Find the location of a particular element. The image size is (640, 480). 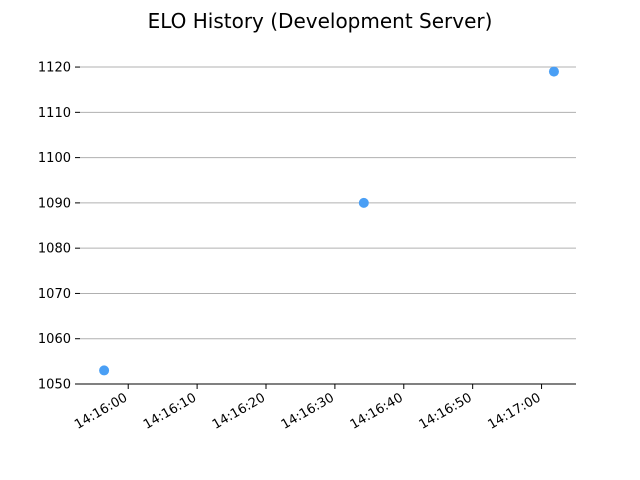

y-tick-label: 1100 is located at coordinates (54, 158).